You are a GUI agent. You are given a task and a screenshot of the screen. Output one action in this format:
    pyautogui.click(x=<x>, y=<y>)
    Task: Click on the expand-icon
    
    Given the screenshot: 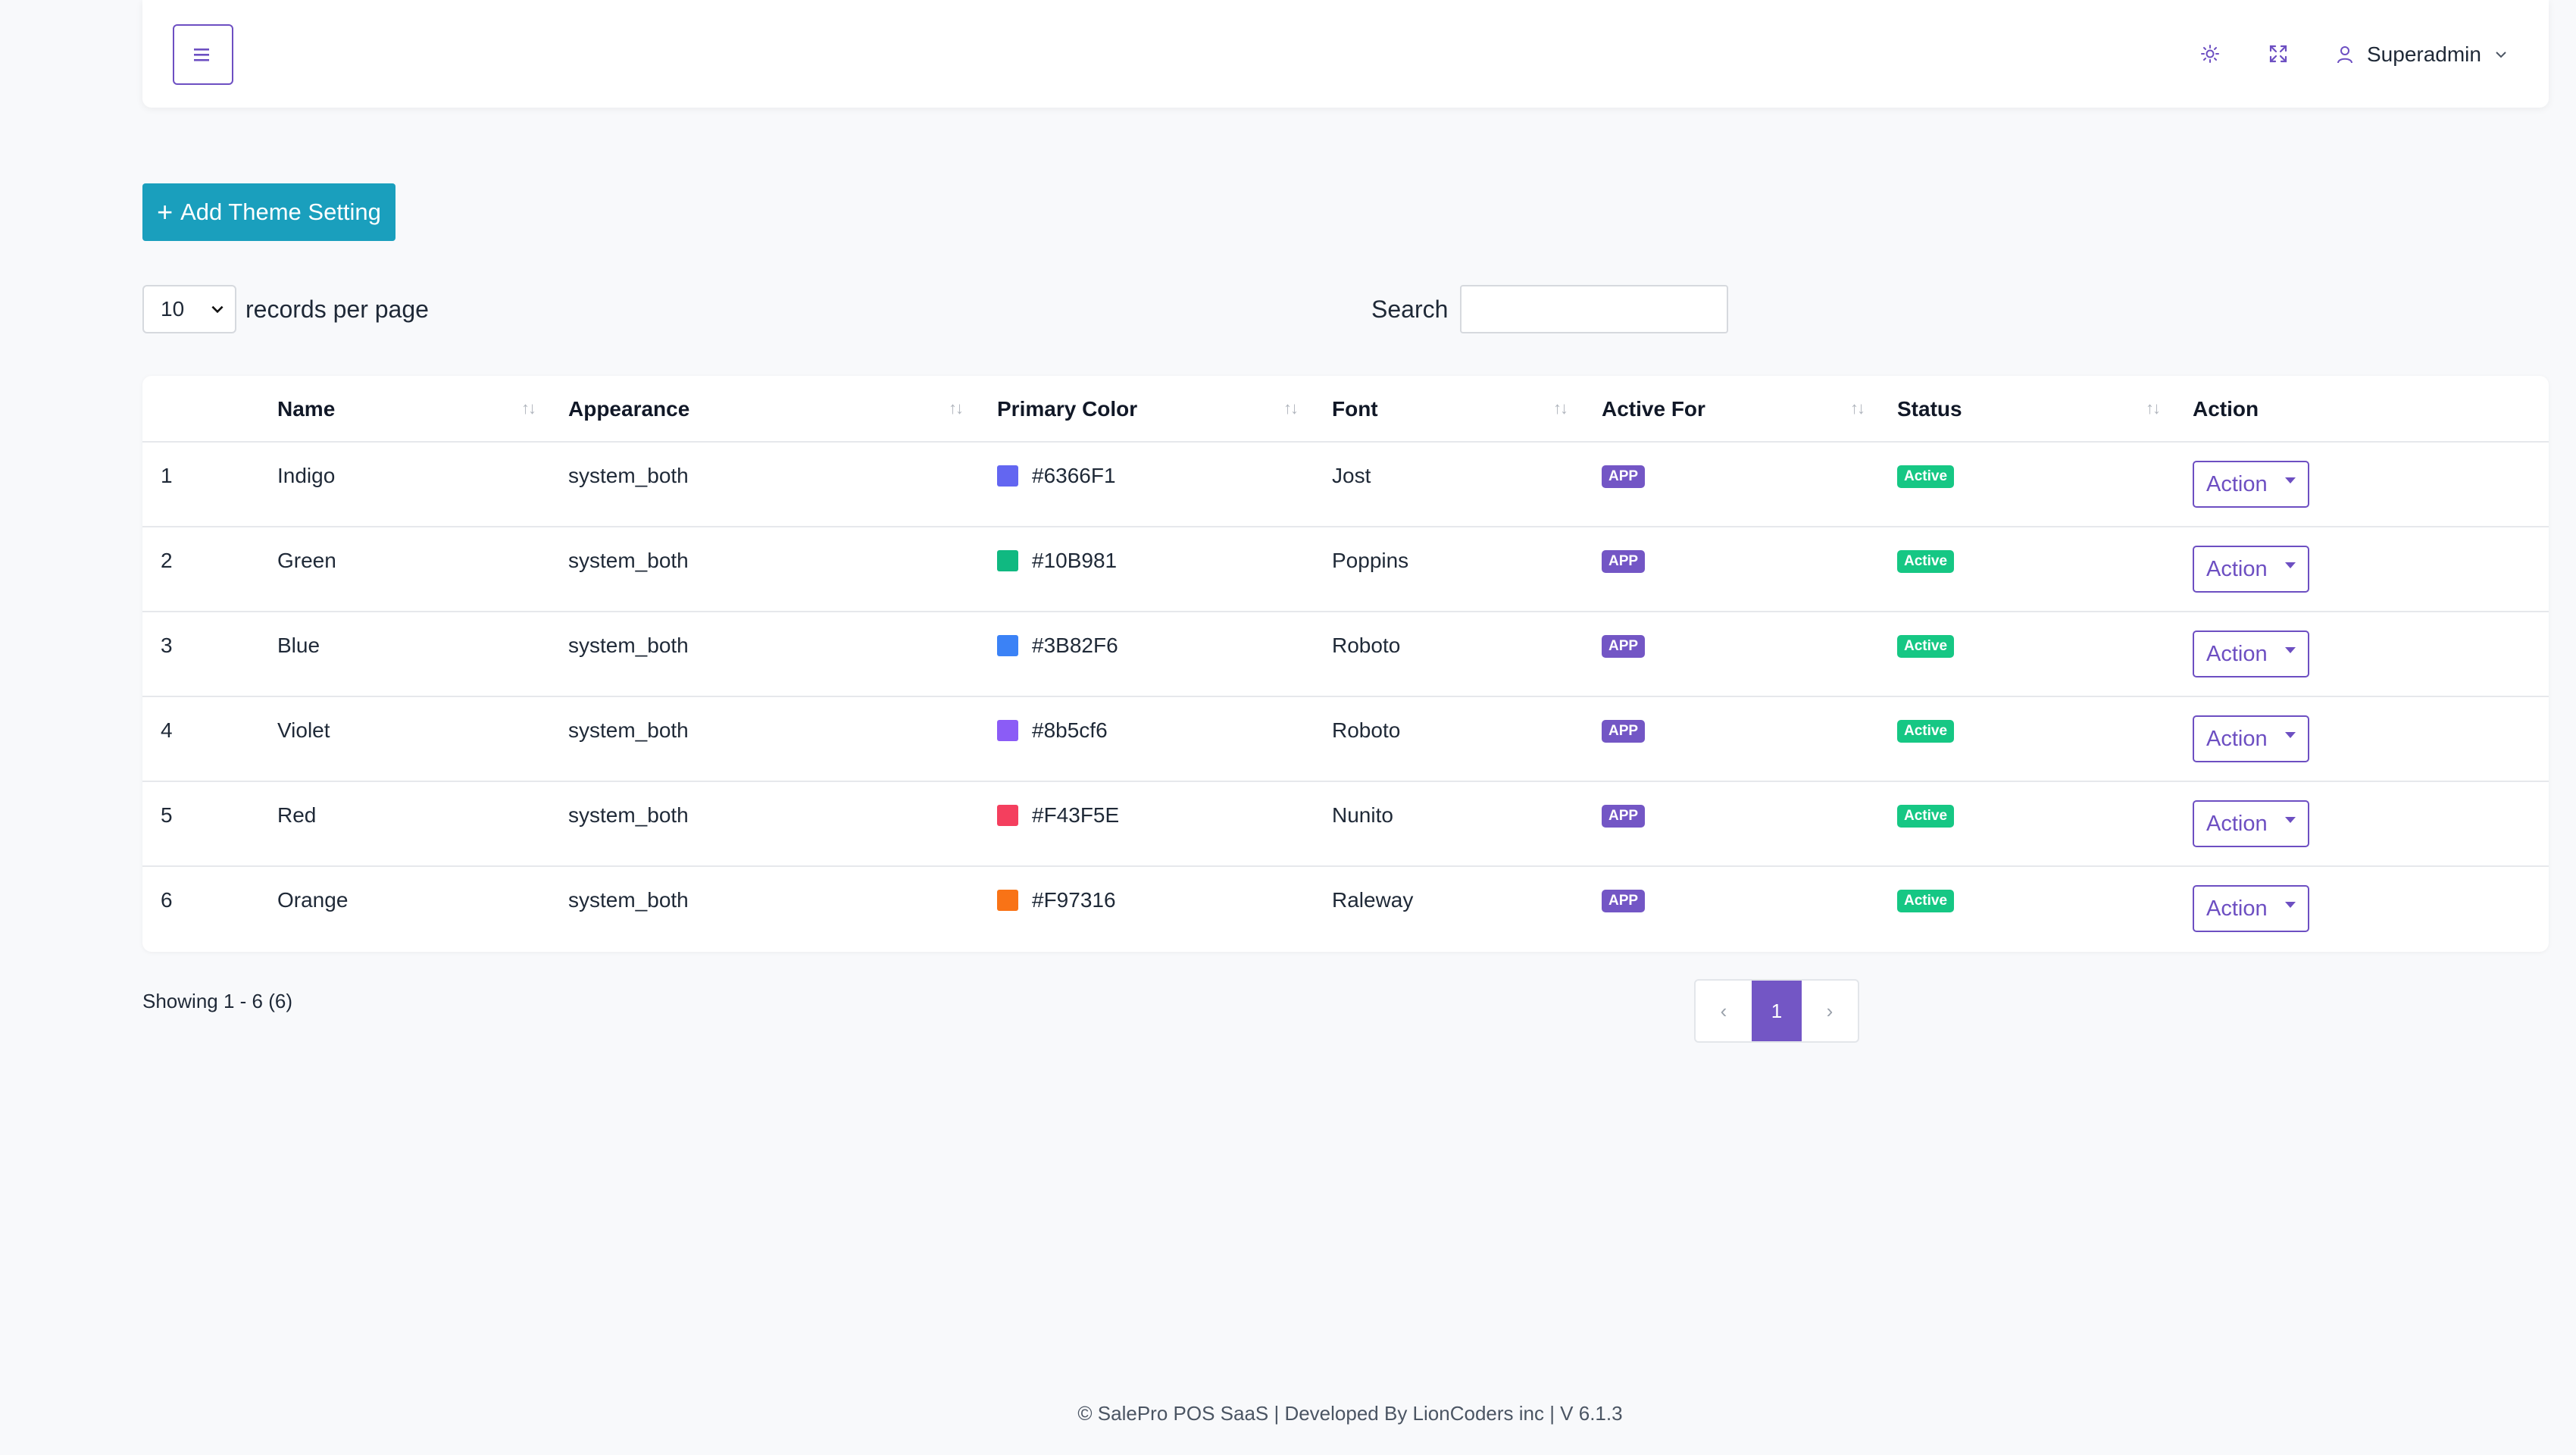 What is the action you would take?
    pyautogui.click(x=2278, y=54)
    